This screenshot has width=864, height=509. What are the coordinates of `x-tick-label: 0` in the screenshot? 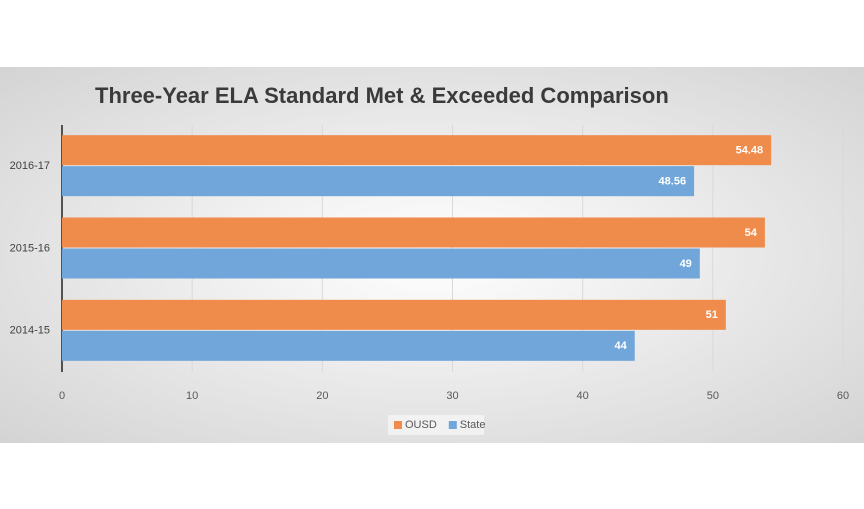 It's located at (62, 396).